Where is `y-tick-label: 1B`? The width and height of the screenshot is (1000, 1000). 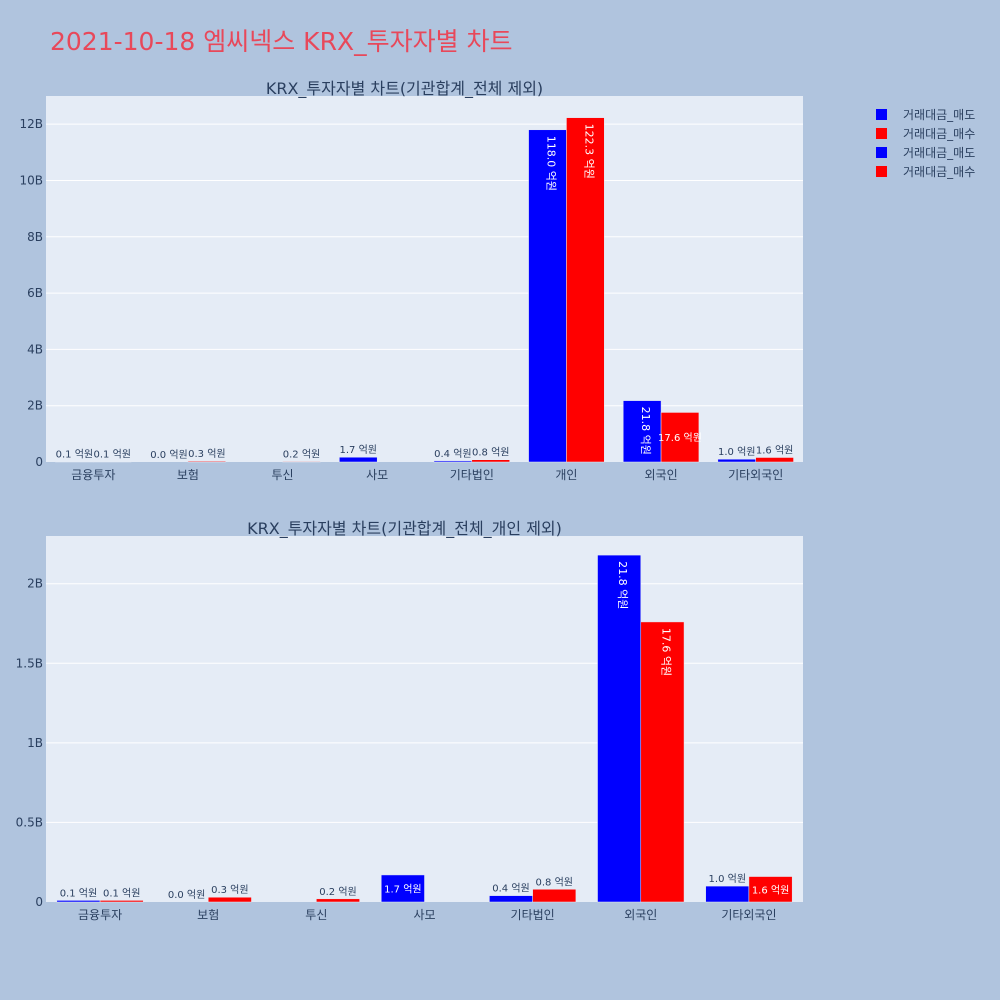
y-tick-label: 1B is located at coordinates (35, 743).